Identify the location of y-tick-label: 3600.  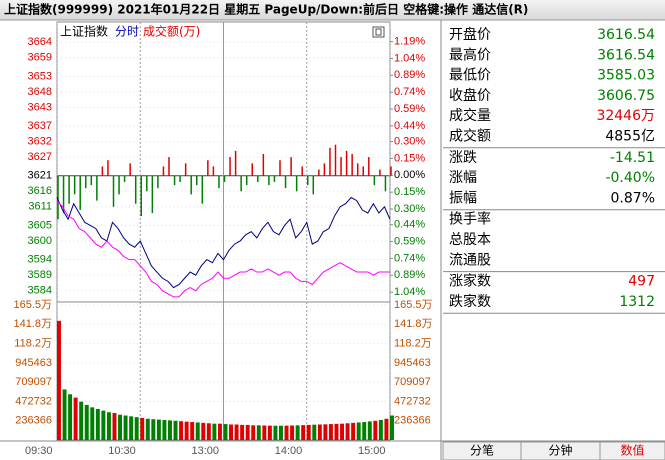
(40, 241).